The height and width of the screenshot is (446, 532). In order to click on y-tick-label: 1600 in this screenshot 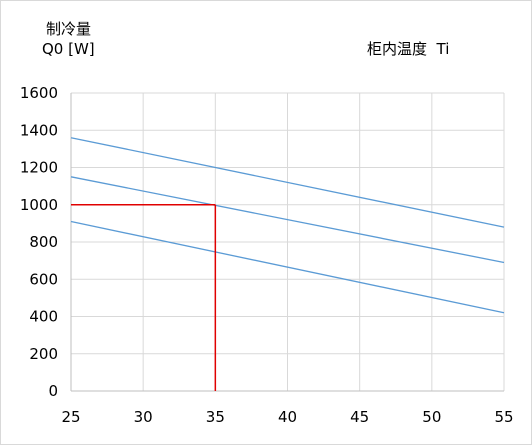, I will do `click(39, 93)`.